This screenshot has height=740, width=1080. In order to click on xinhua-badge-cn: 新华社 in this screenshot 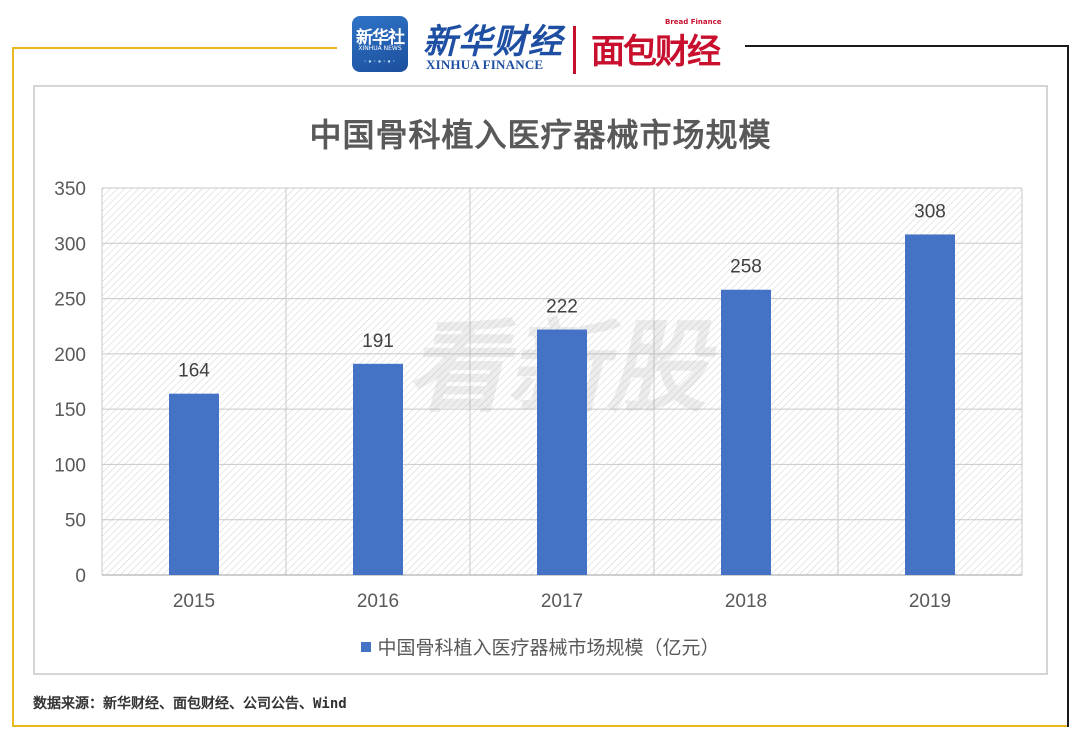, I will do `click(380, 38)`.